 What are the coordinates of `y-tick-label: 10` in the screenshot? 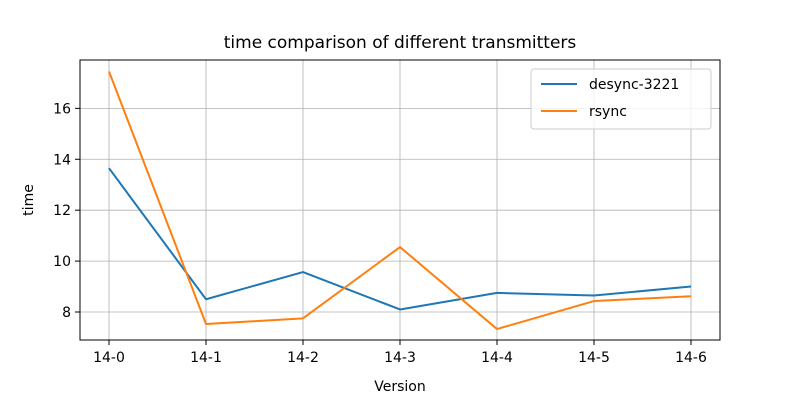 It's located at (62, 262).